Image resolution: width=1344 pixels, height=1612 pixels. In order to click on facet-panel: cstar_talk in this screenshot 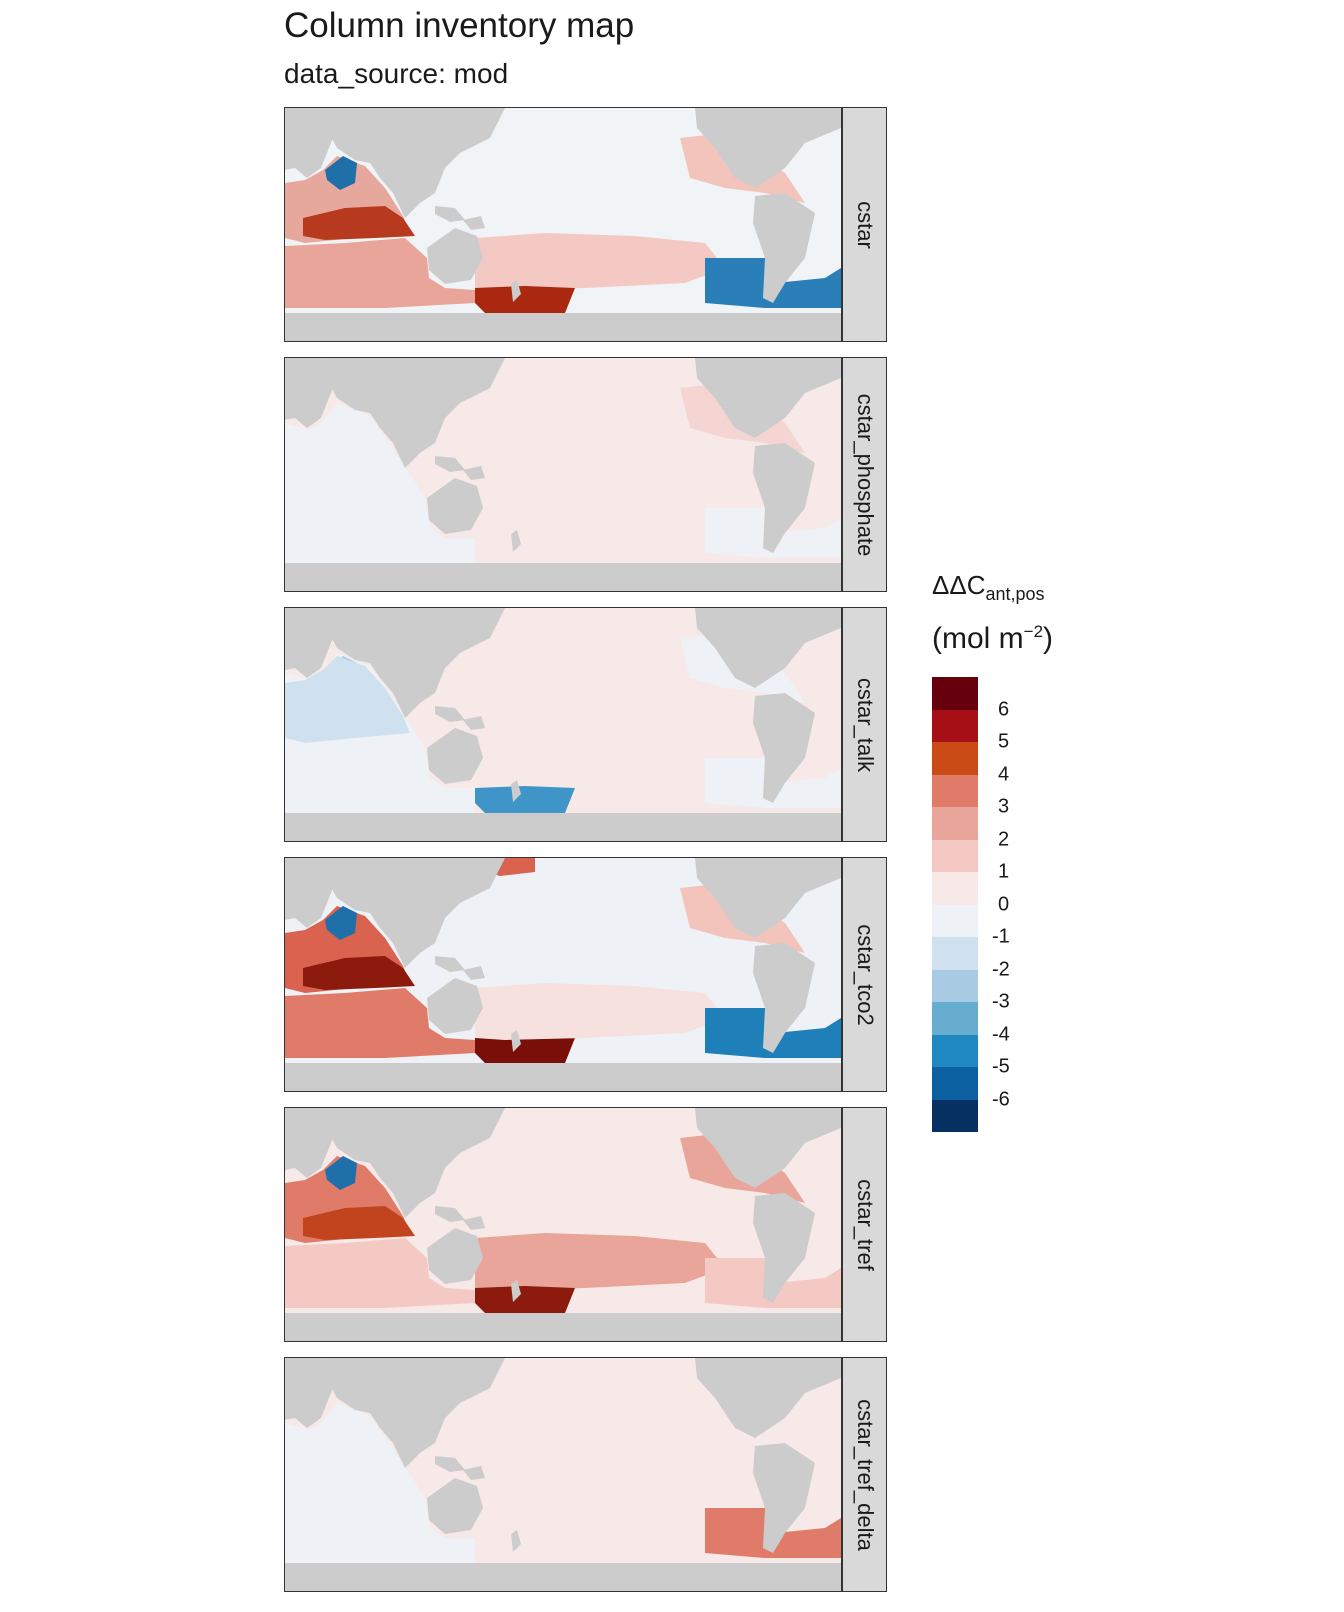, I will do `click(585, 724)`.